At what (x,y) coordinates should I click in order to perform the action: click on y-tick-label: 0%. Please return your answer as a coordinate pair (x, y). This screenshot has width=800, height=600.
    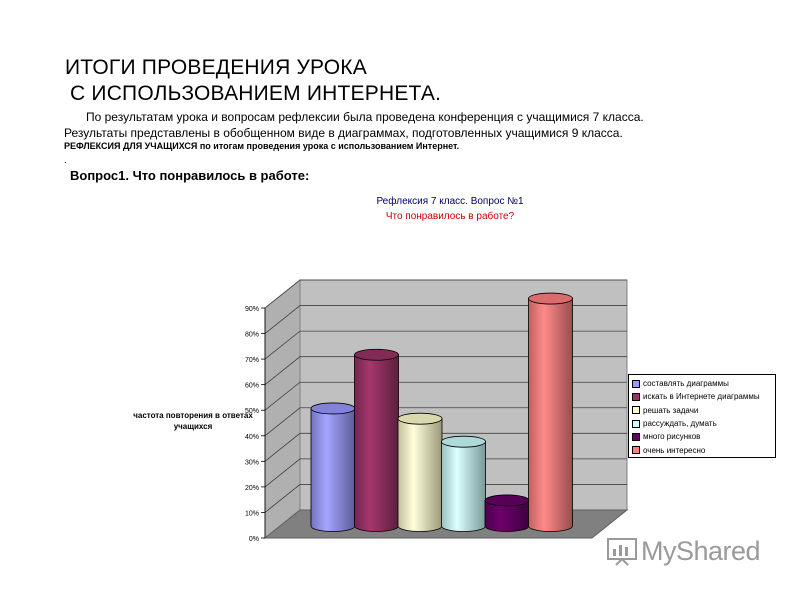
    Looking at the image, I should click on (254, 539).